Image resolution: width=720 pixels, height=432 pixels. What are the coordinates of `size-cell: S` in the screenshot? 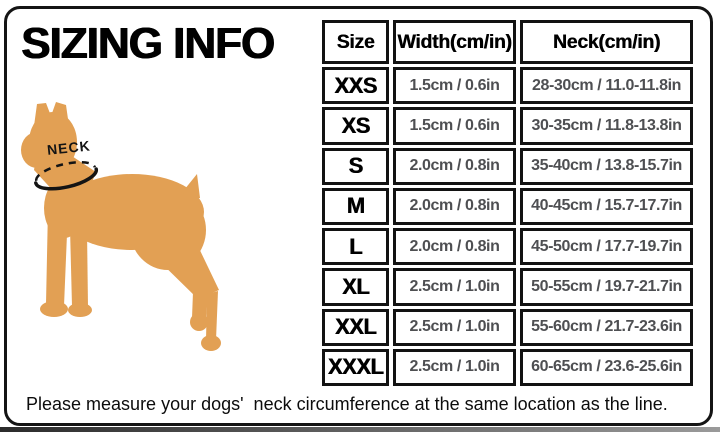 It's located at (355, 166).